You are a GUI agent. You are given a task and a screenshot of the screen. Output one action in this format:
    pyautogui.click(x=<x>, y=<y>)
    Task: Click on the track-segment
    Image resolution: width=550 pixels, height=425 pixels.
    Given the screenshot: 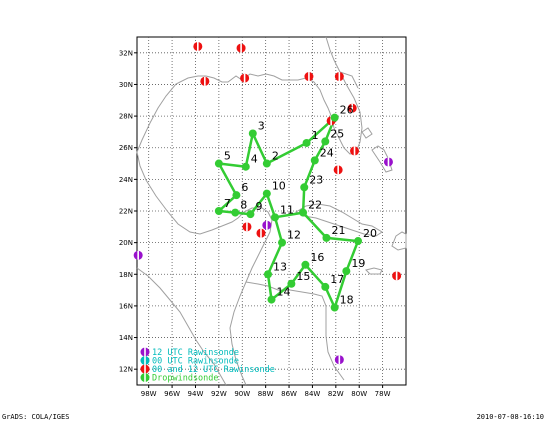 What is the action you would take?
    pyautogui.click(x=289, y=215)
    